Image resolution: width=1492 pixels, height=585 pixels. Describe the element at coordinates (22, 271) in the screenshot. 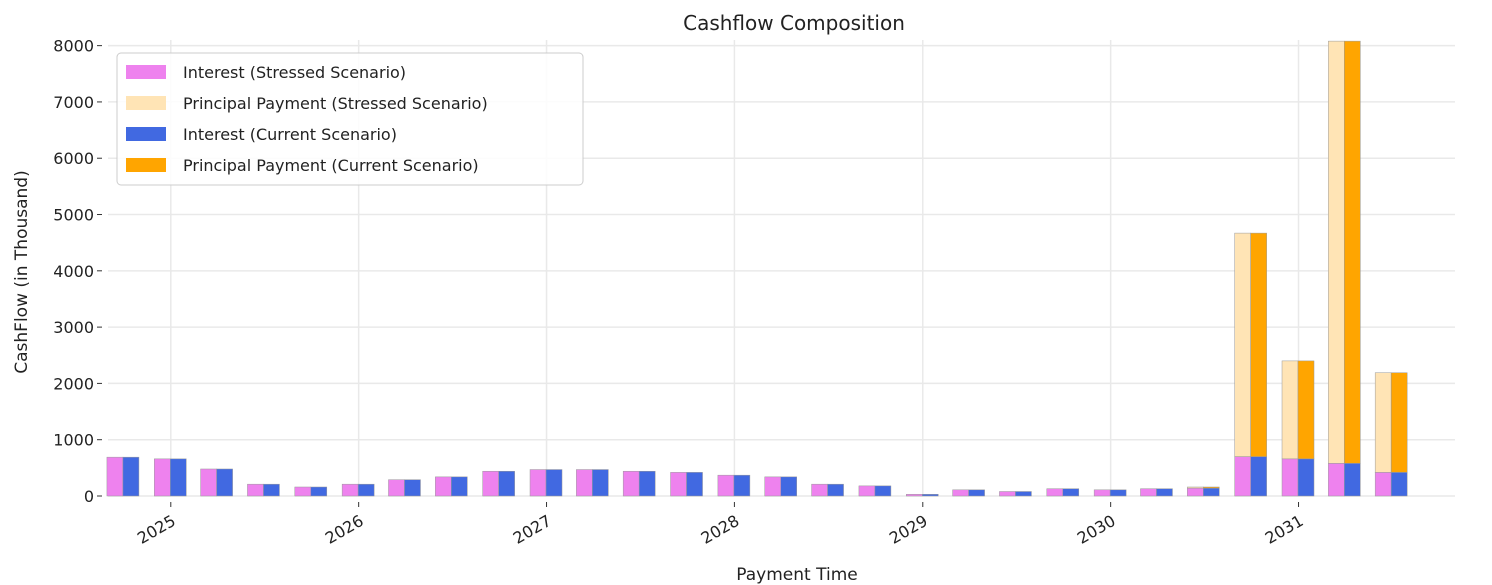

I see `y-axis-title: CashFlow (in Thousand)` at that location.